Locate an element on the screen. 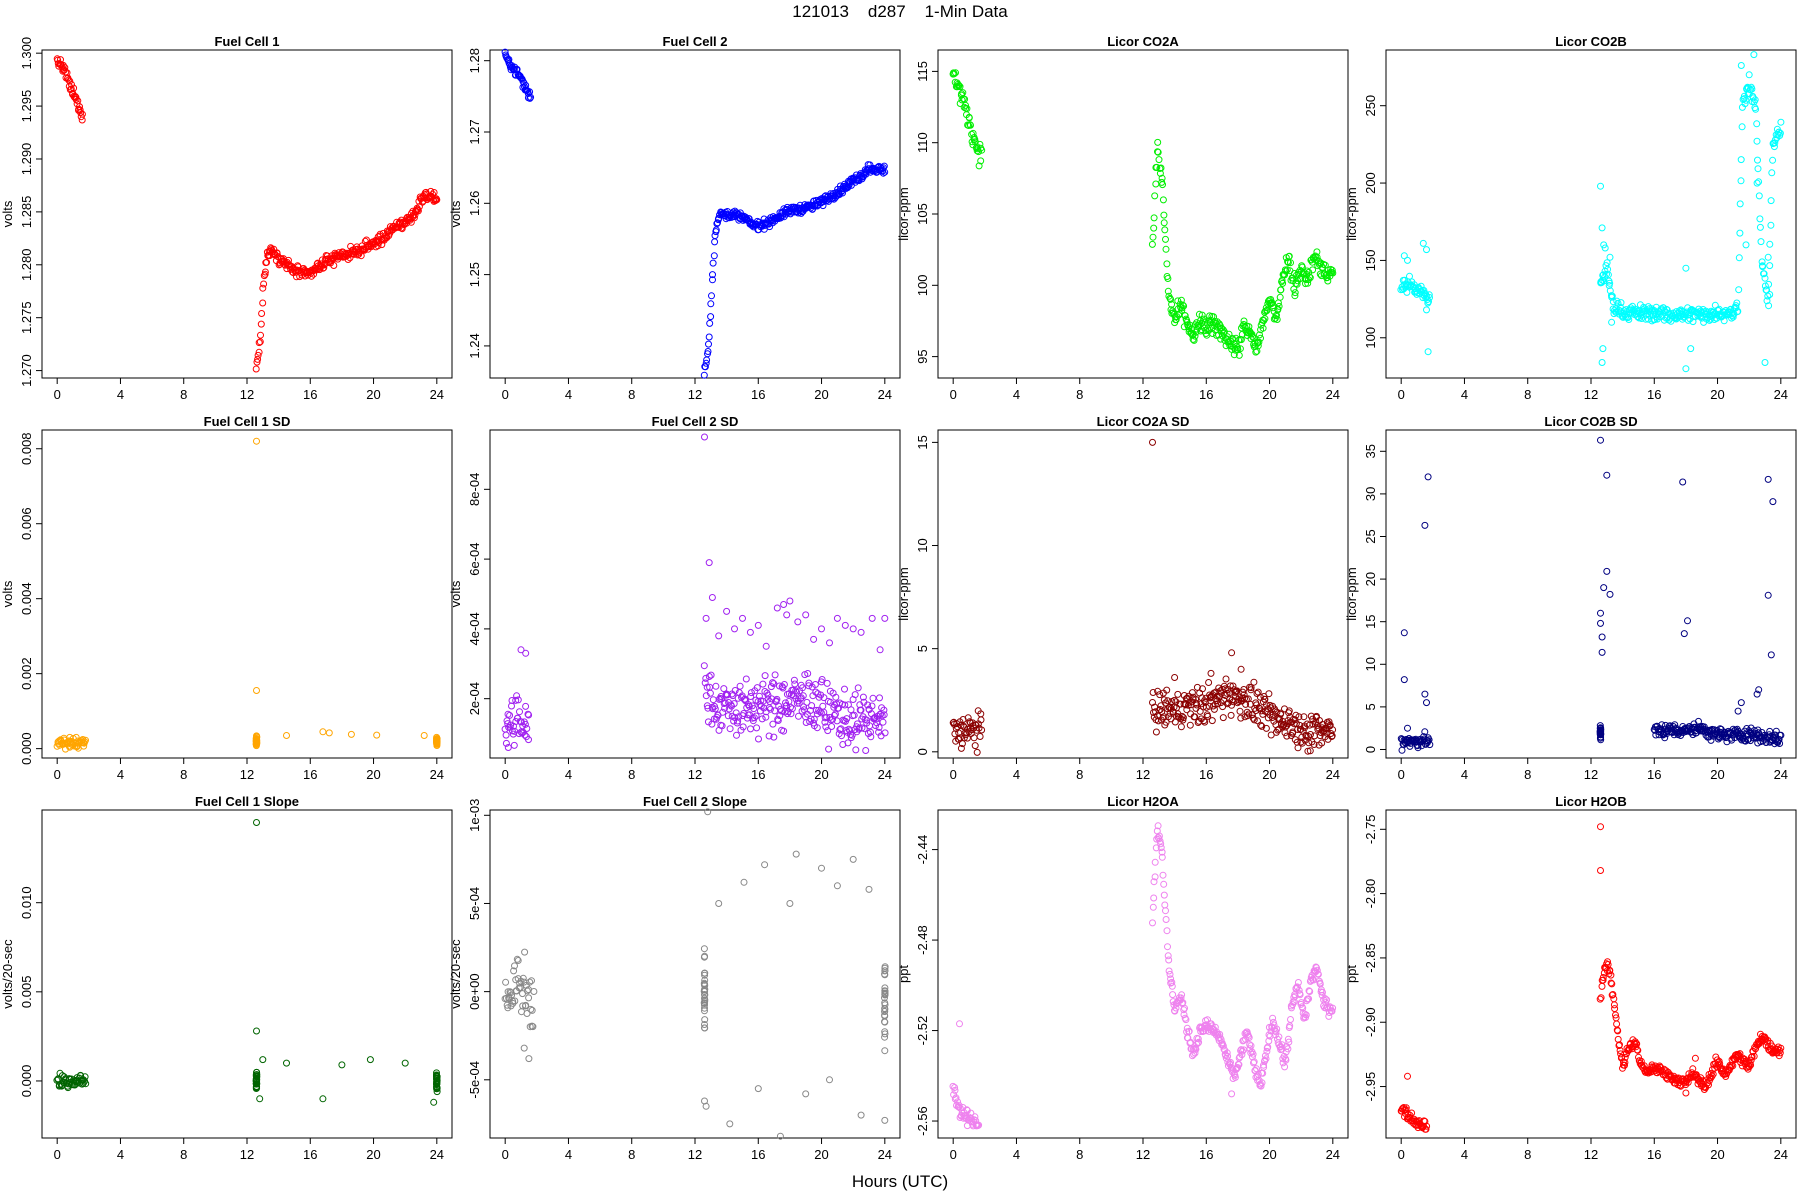  y-tick-label: 1.280 is located at coordinates (26, 265).